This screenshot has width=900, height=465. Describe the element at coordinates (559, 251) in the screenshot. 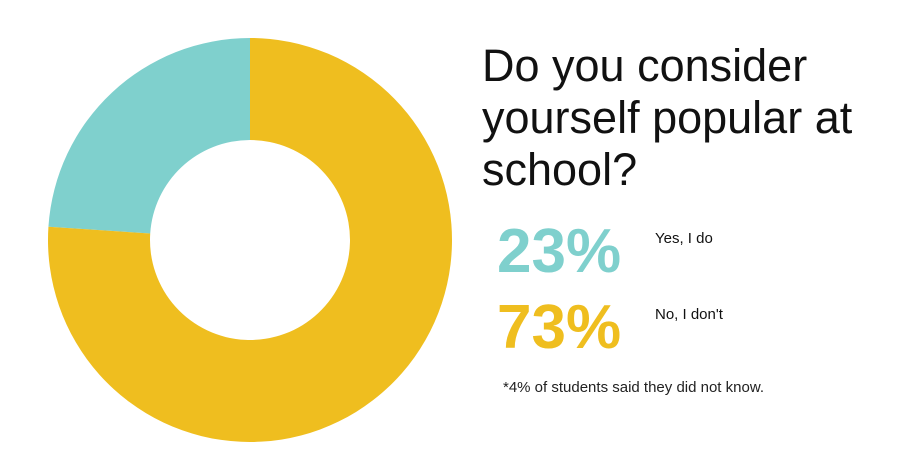

I see `value-label: 23%` at that location.